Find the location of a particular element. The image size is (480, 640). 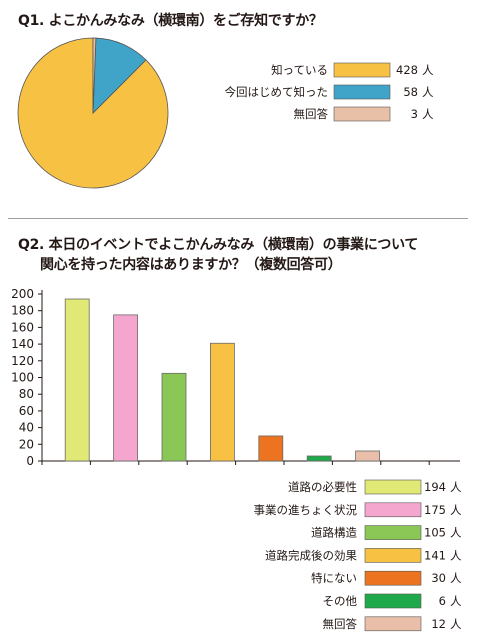

legend-value: 30 is located at coordinates (438, 578).